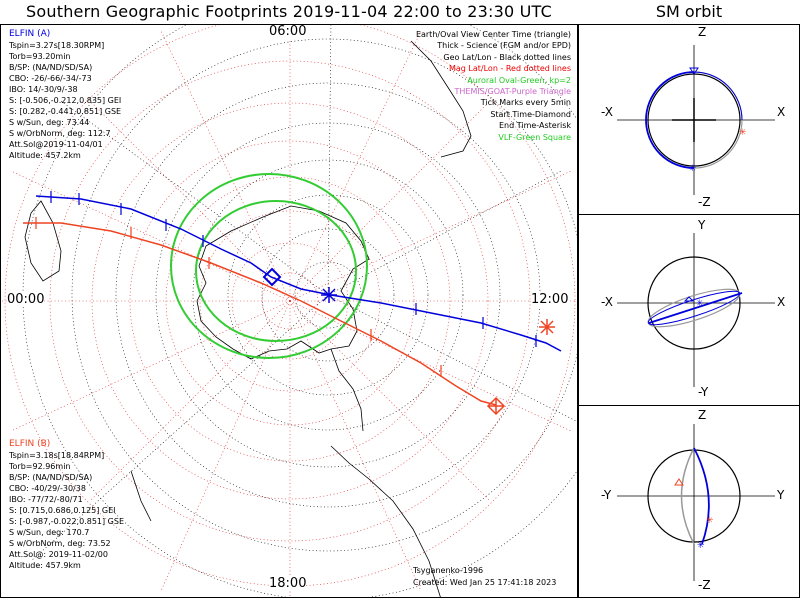 This screenshot has height=600, width=800. What do you see at coordinates (26, 299) in the screenshot?
I see `mlt-label-left: 00:00` at bounding box center [26, 299].